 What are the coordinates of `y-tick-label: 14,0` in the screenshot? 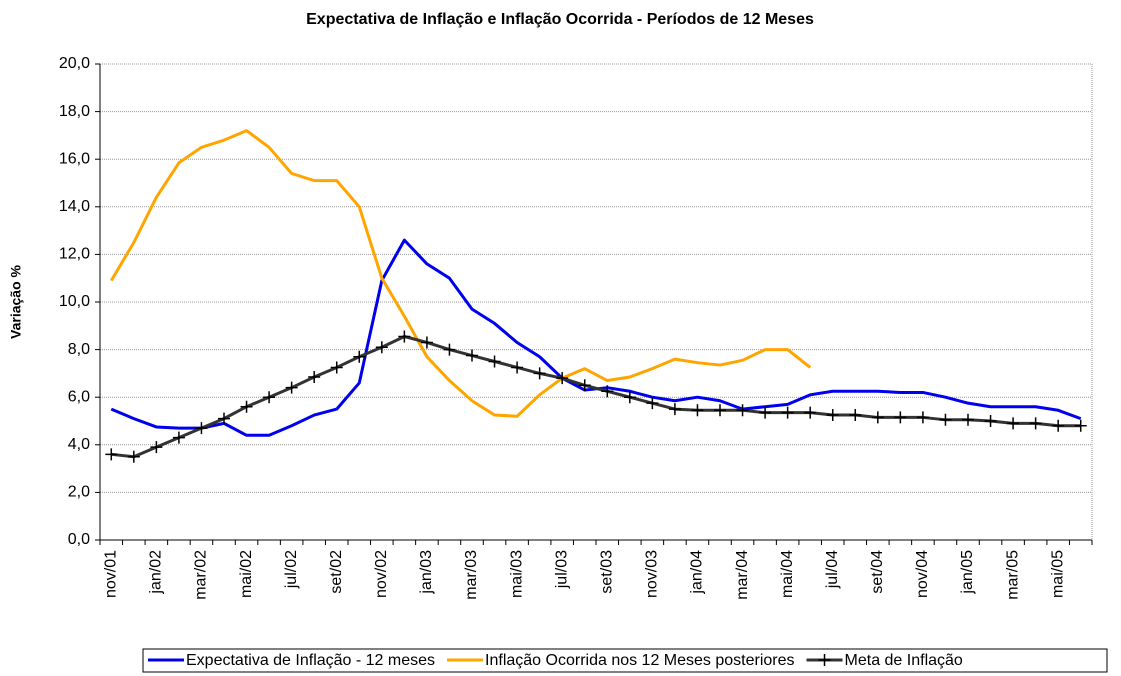 It's located at (74, 206).